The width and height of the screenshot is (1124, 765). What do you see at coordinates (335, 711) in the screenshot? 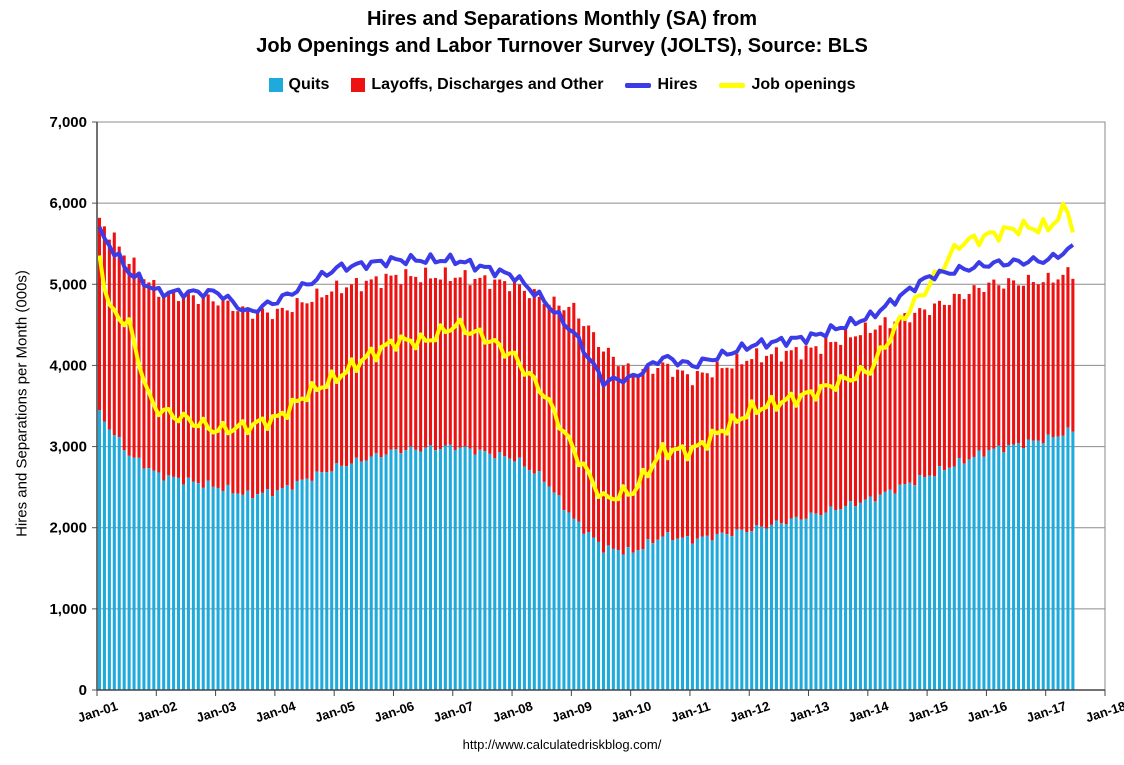
I see `x-tick-label: Jan-05` at bounding box center [335, 711].